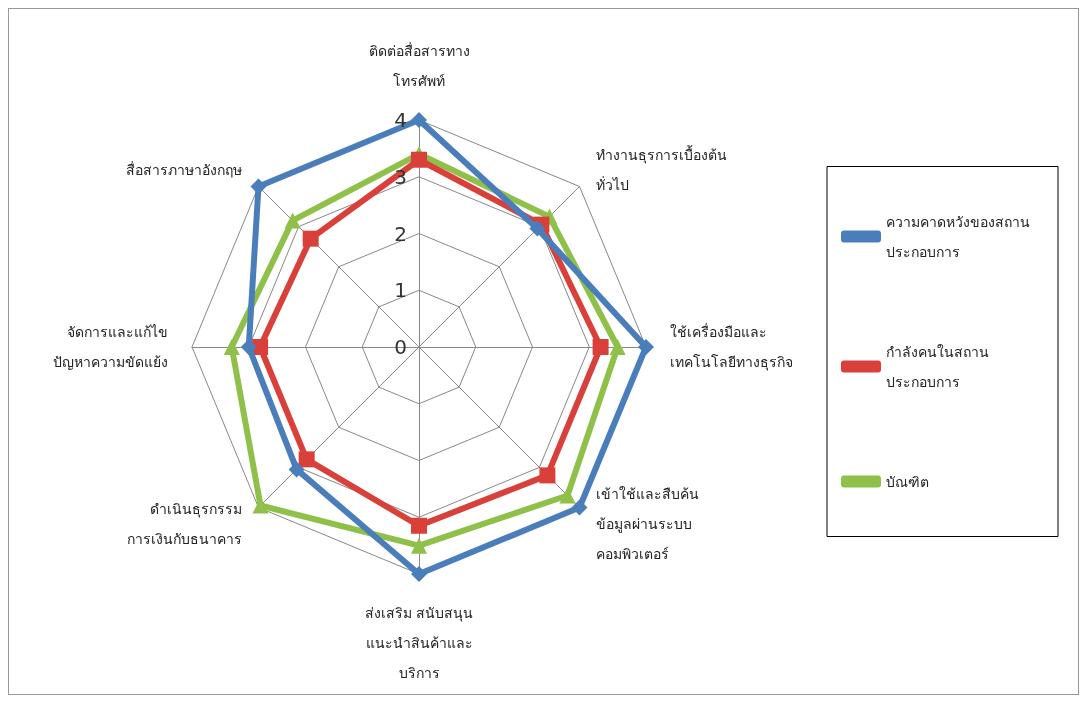 This screenshot has height=703, width=1087. I want to click on spoke-label: เข้าใช้และสืบค้น ข้อมูลผ่านระบบ คอมพิวเตอร์, so click(648, 524).